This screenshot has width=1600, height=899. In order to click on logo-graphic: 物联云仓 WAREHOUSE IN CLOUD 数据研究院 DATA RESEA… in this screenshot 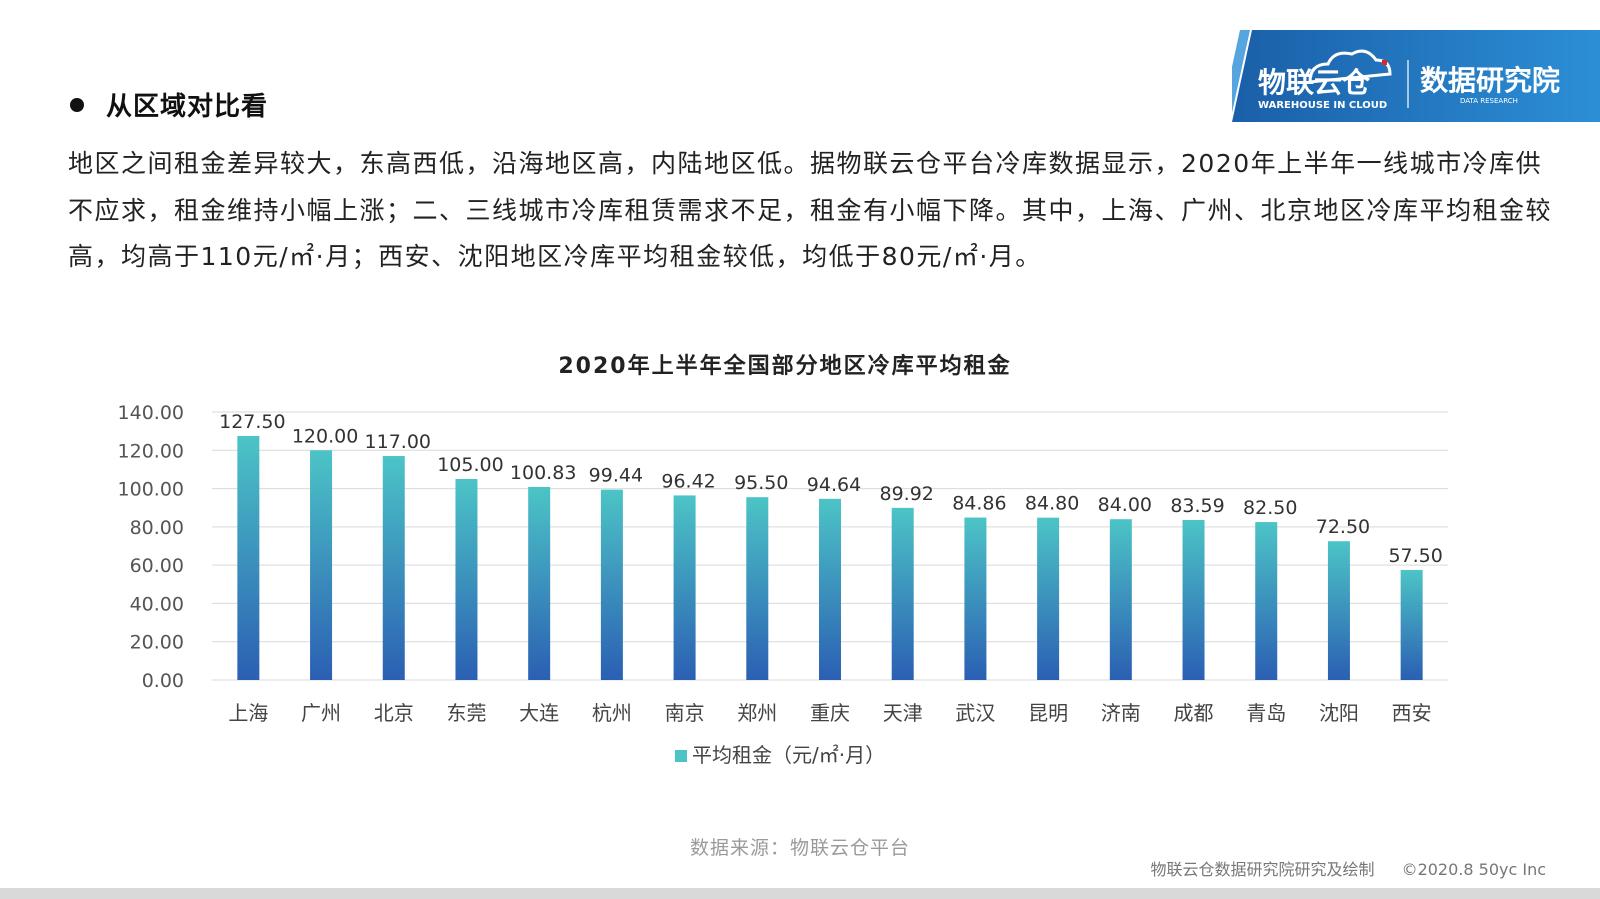, I will do `click(1416, 76)`.